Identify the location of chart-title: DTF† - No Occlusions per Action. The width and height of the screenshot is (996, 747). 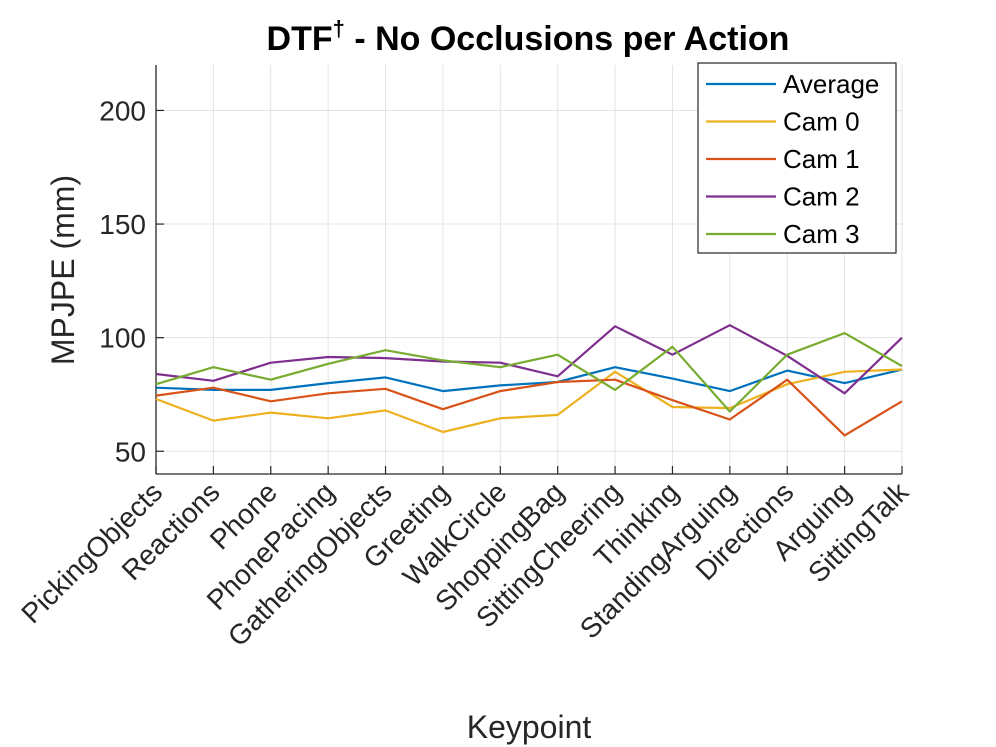
(528, 37).